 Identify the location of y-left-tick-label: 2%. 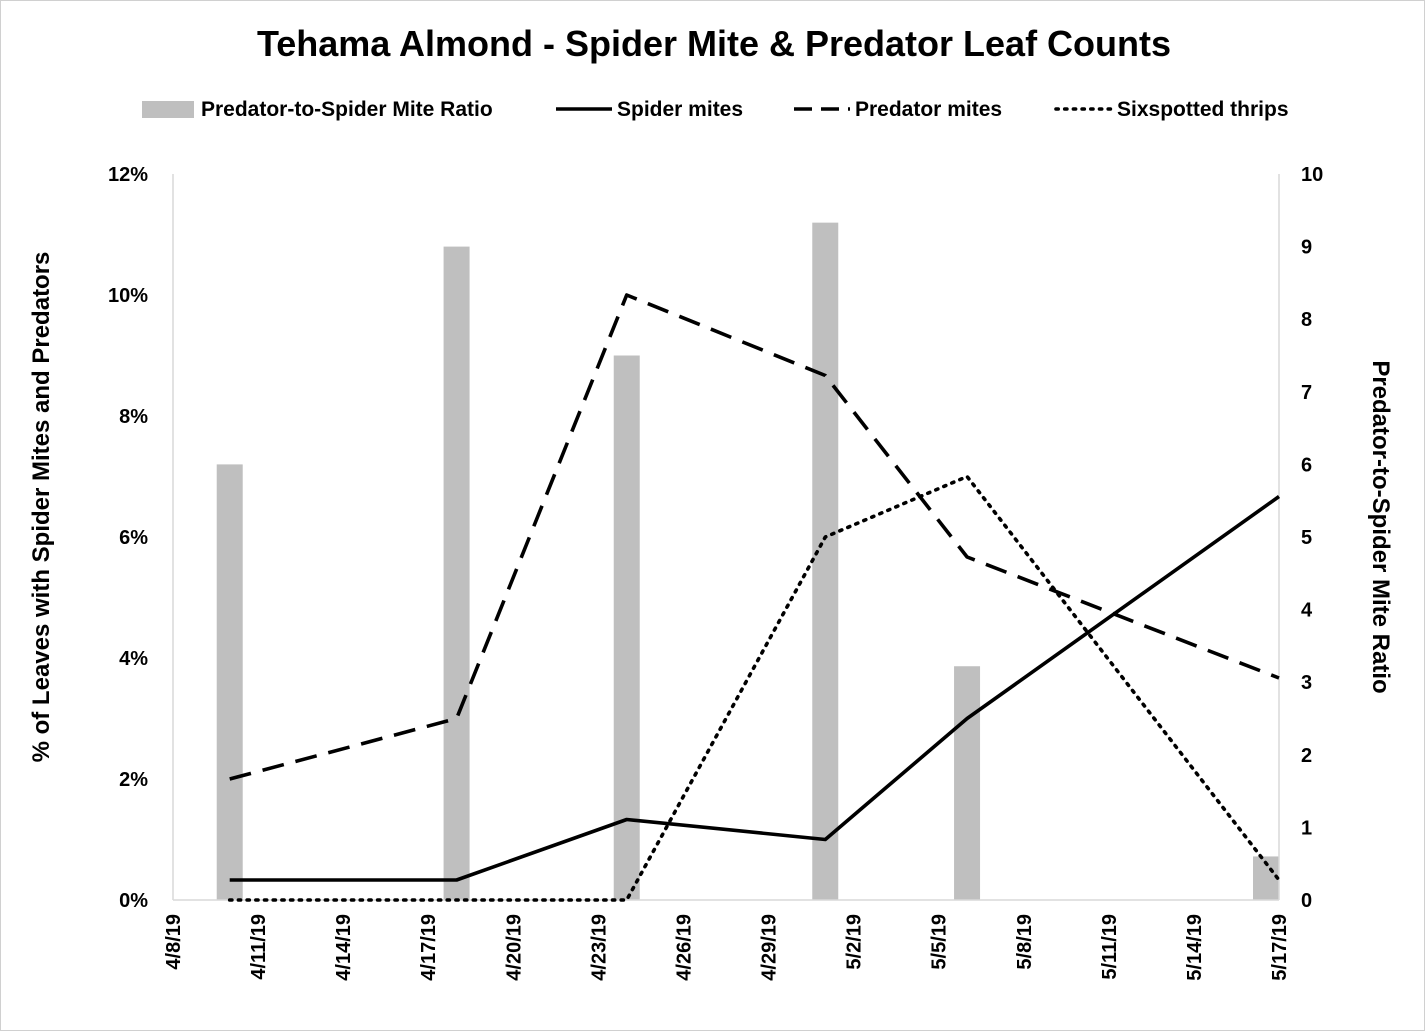
(133, 780).